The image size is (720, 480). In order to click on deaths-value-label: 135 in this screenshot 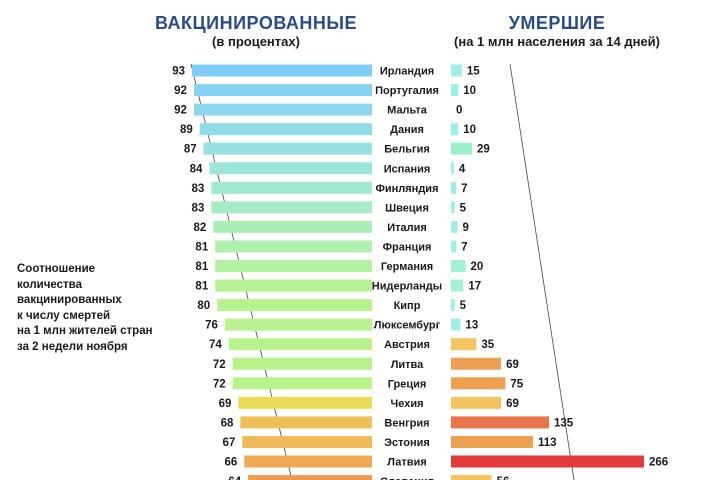, I will do `click(564, 423)`.